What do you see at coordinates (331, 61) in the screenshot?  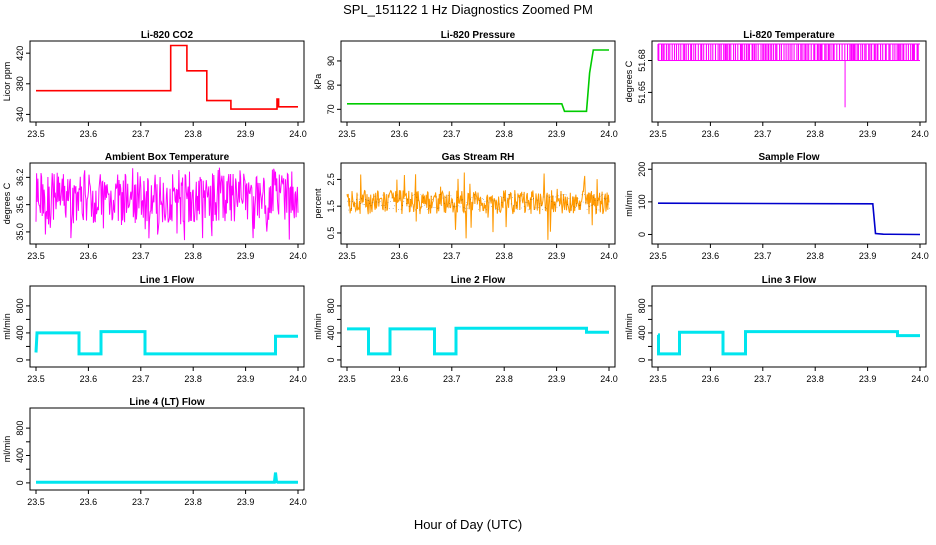 I see `y-tick-label: 90` at bounding box center [331, 61].